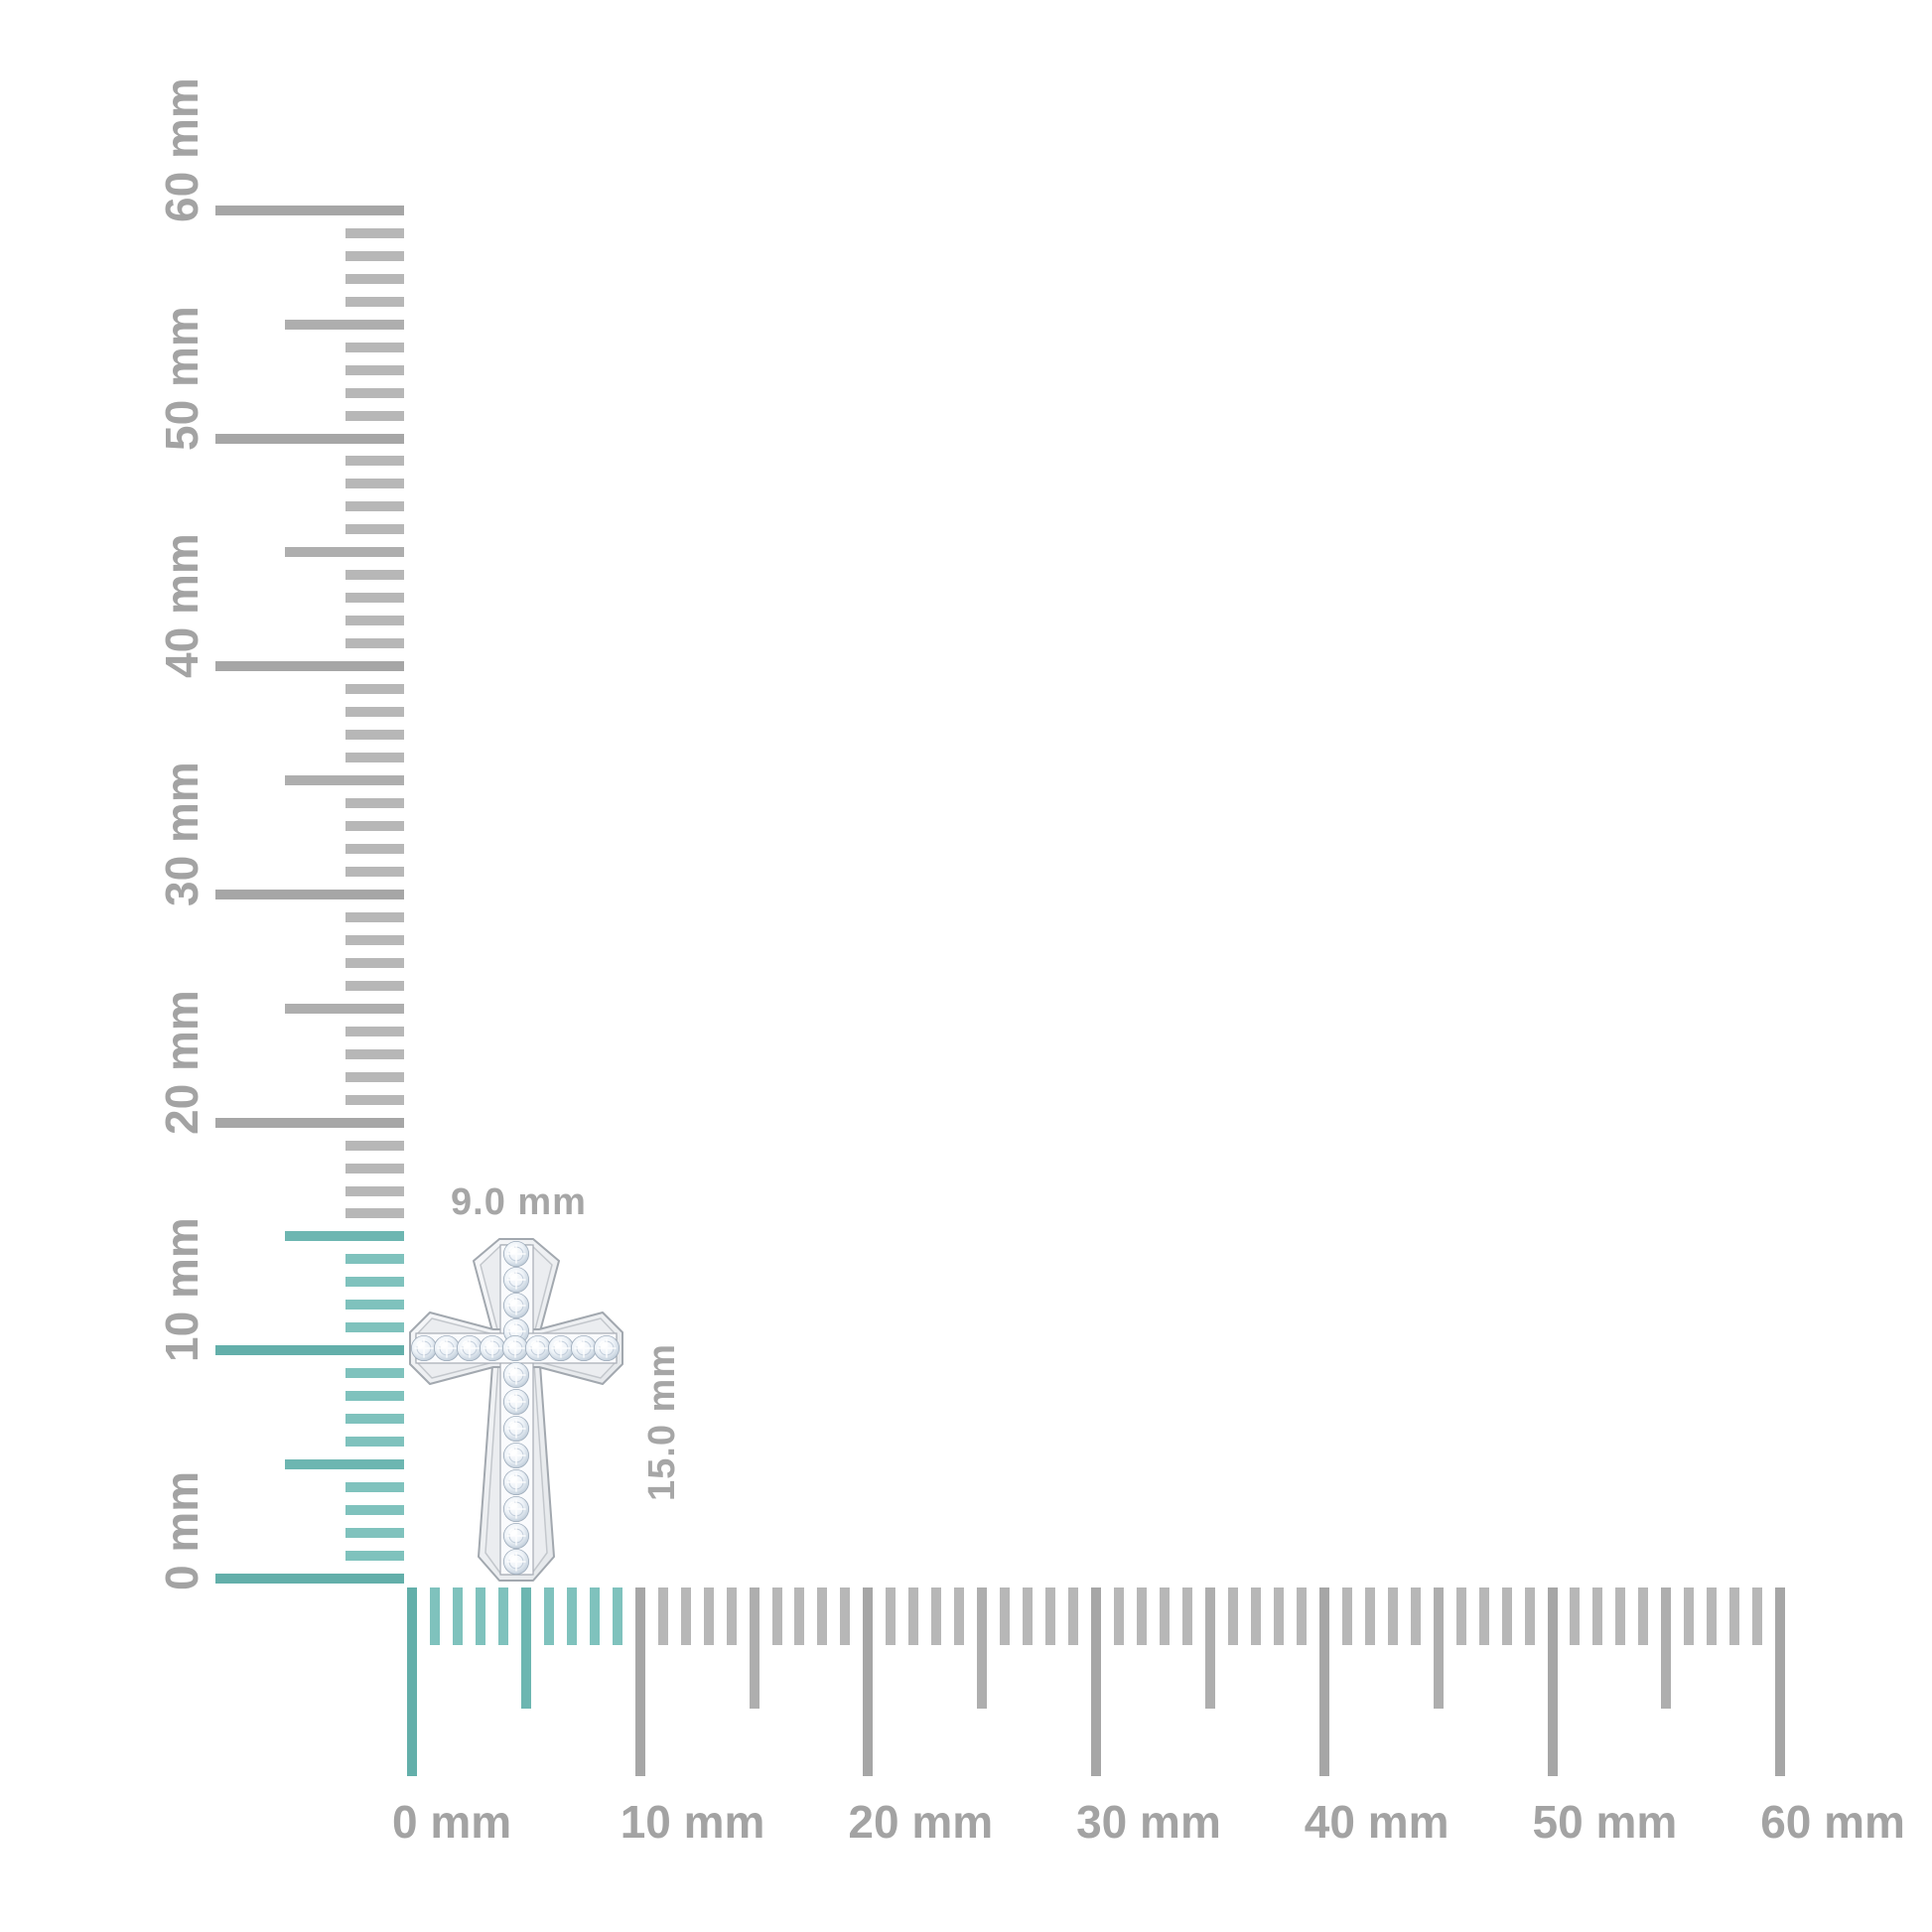 The image size is (1932, 1932). I want to click on v-ruler-tick-60mm, so click(310, 210).